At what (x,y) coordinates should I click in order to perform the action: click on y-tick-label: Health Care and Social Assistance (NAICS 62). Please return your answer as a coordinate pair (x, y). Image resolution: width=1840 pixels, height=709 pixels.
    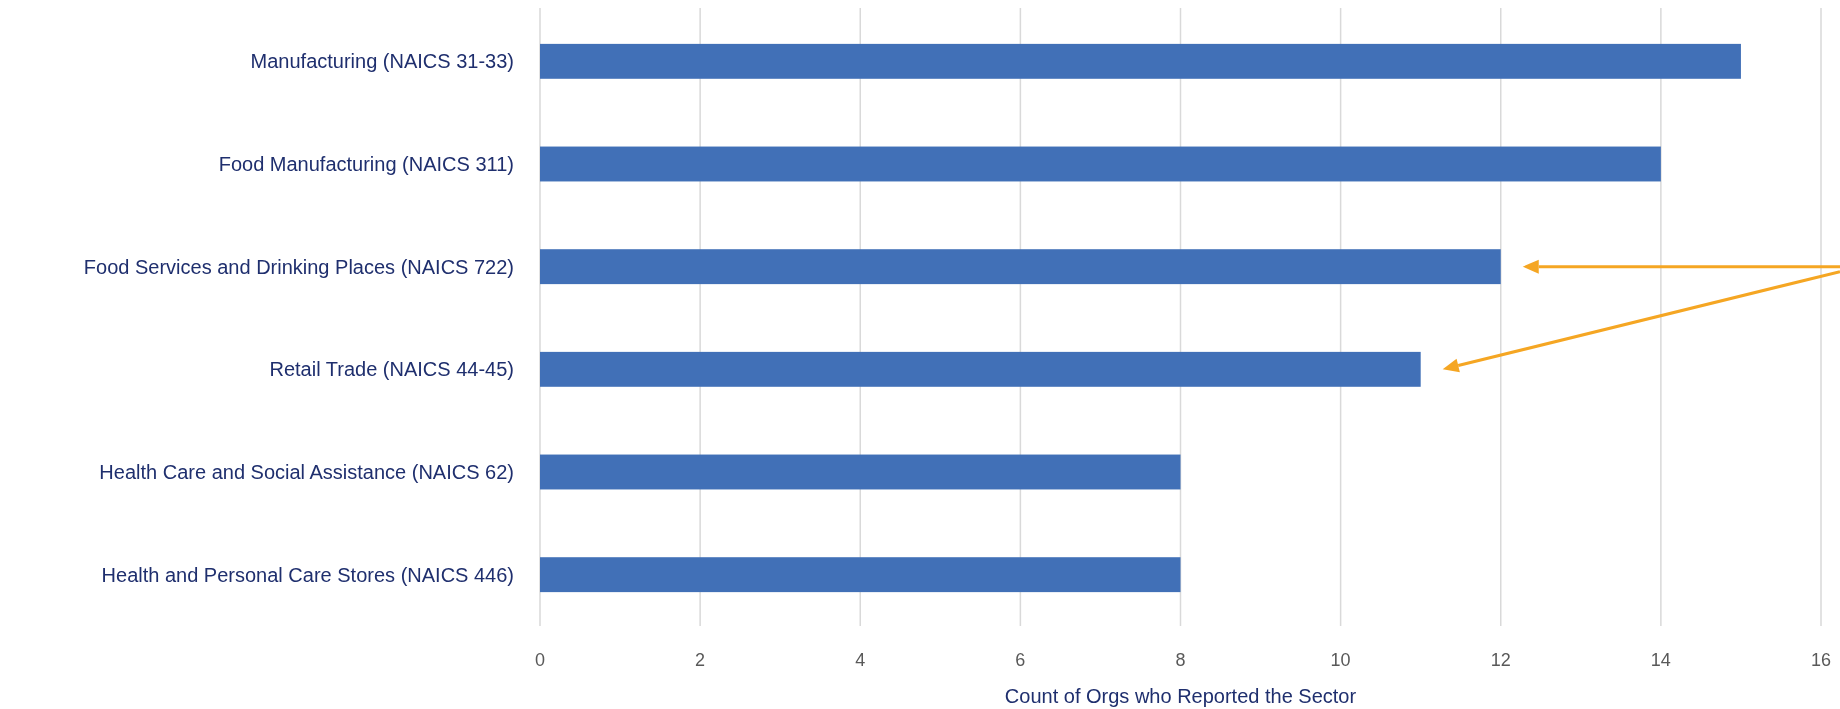
    Looking at the image, I should click on (306, 472).